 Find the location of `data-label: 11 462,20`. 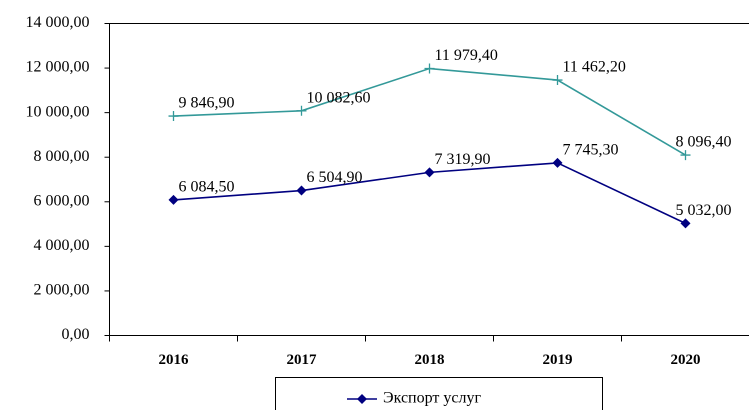

data-label: 11 462,20 is located at coordinates (594, 67).